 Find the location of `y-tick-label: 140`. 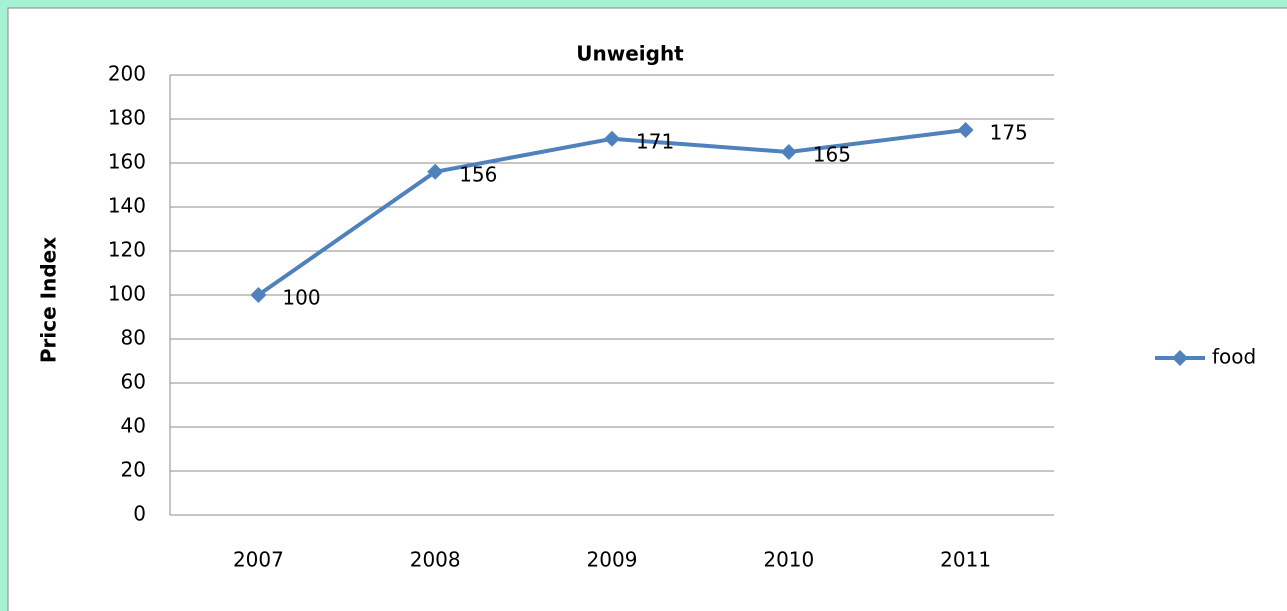

y-tick-label: 140 is located at coordinates (127, 206).